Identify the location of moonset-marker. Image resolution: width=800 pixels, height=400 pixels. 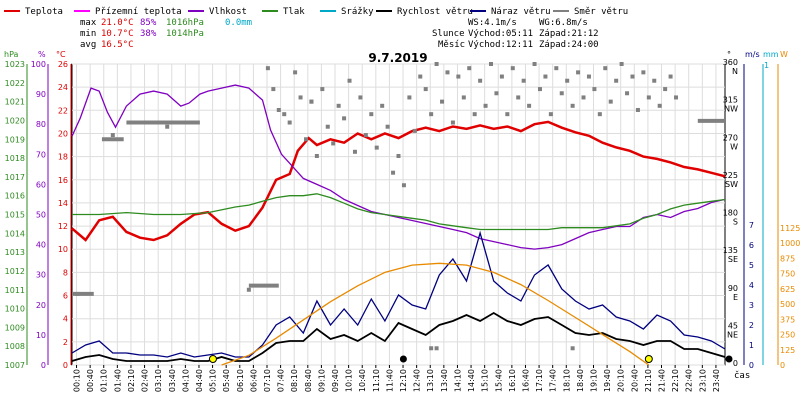
(729, 359).